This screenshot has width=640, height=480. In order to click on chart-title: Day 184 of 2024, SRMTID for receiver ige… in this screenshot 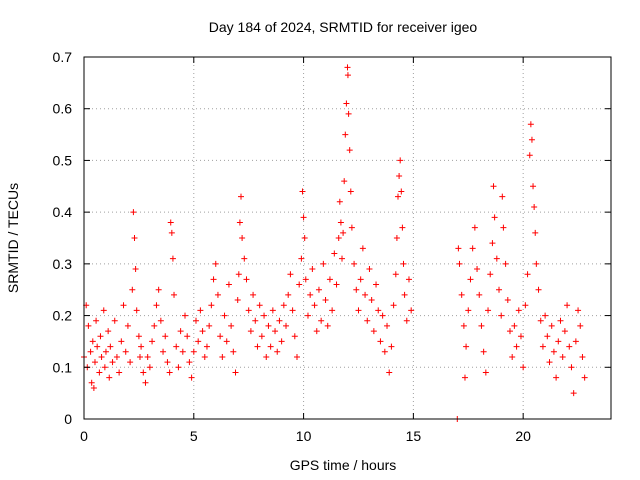, I will do `click(343, 27)`.